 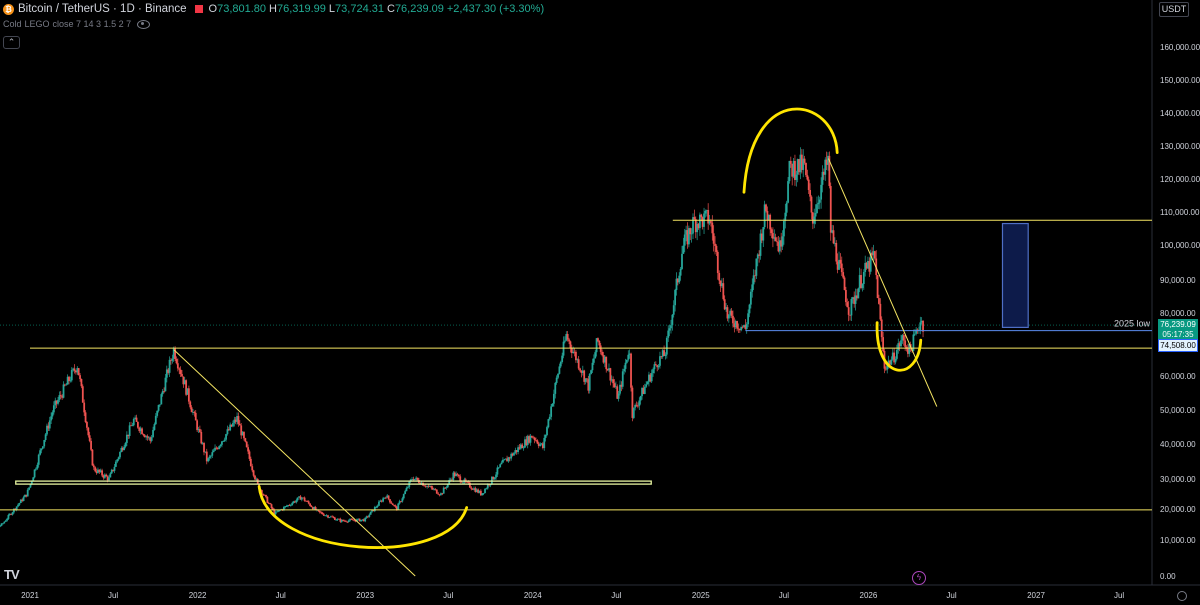 I want to click on flag-icon, so click(x=198, y=9).